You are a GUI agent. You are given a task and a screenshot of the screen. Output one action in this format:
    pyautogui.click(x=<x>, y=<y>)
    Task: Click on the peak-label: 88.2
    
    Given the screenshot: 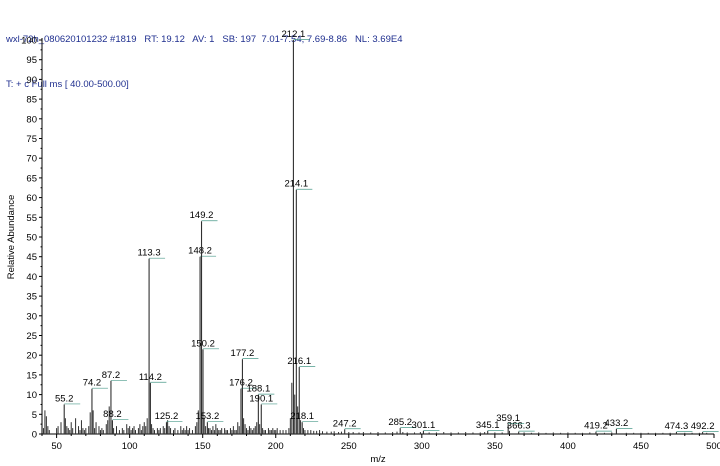 What is the action you would take?
    pyautogui.click(x=112, y=414)
    